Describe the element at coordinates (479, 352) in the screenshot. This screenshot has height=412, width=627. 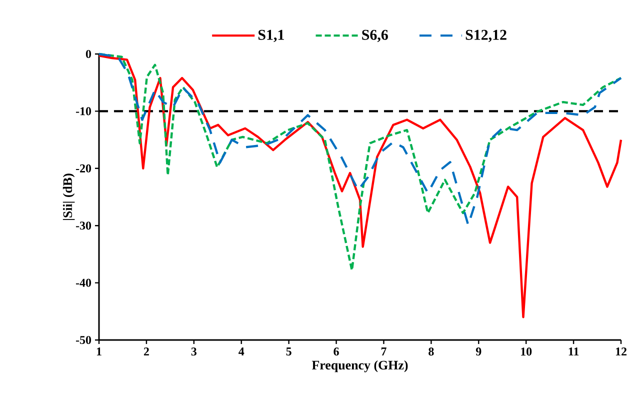
I see `x-tick-label: 9` at that location.